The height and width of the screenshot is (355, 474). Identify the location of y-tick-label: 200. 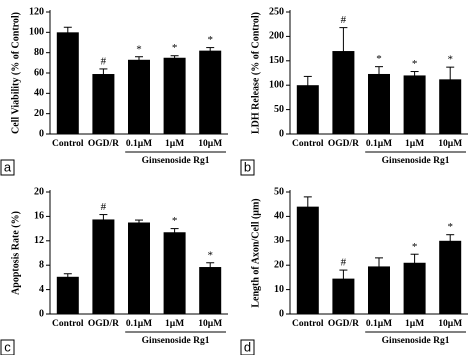
(276, 36).